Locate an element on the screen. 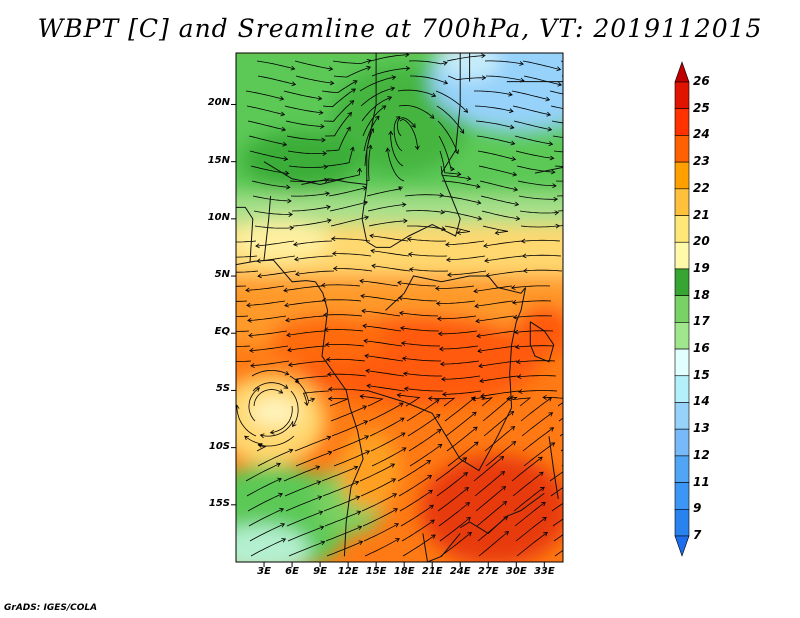 This screenshot has width=800, height=618. colorbar-label: 20 is located at coordinates (701, 241).